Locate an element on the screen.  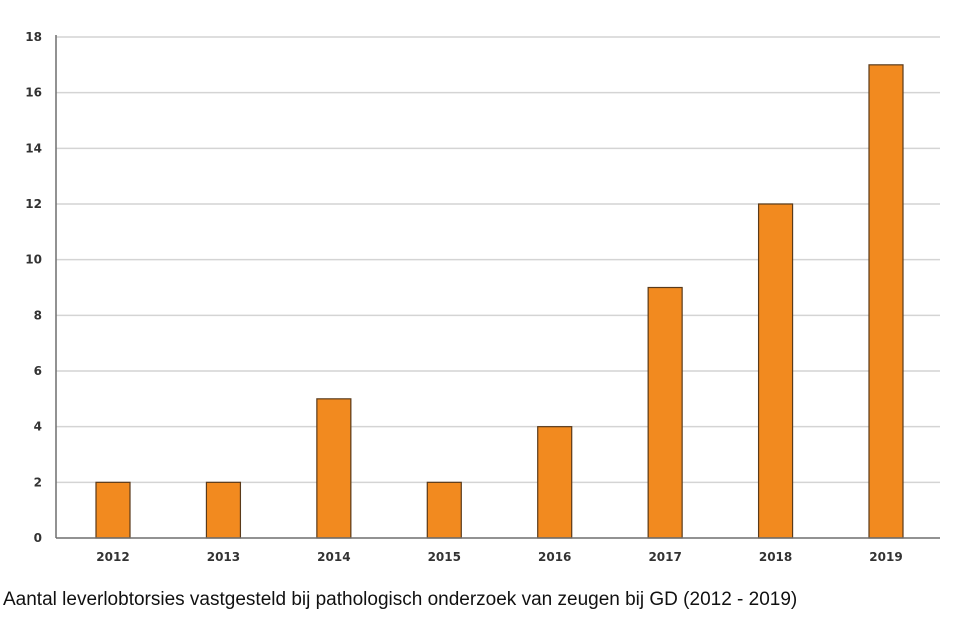
bar-2016 is located at coordinates (555, 482).